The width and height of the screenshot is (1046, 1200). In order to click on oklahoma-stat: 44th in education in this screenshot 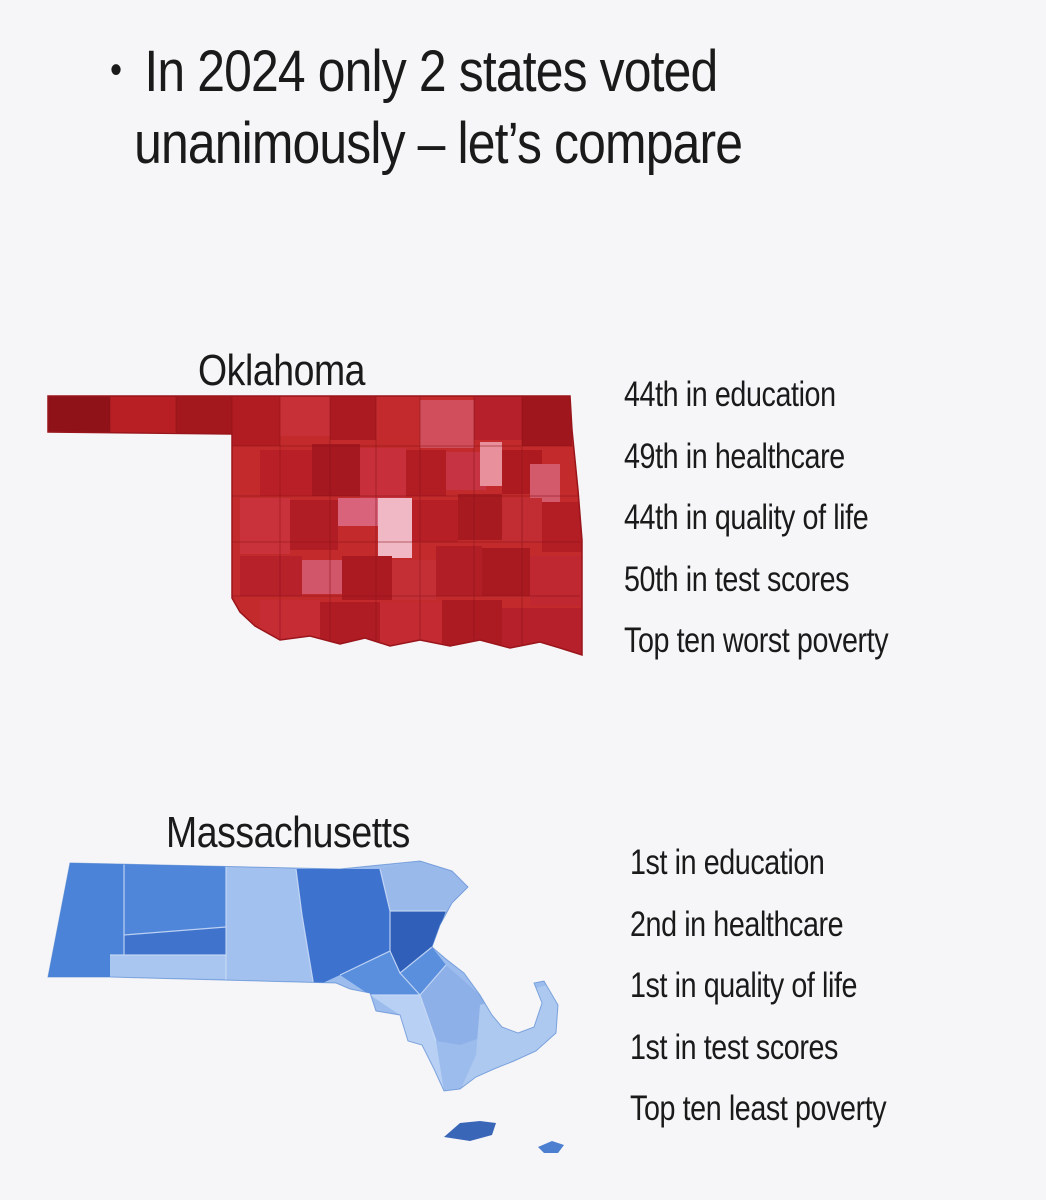, I will do `click(730, 394)`.